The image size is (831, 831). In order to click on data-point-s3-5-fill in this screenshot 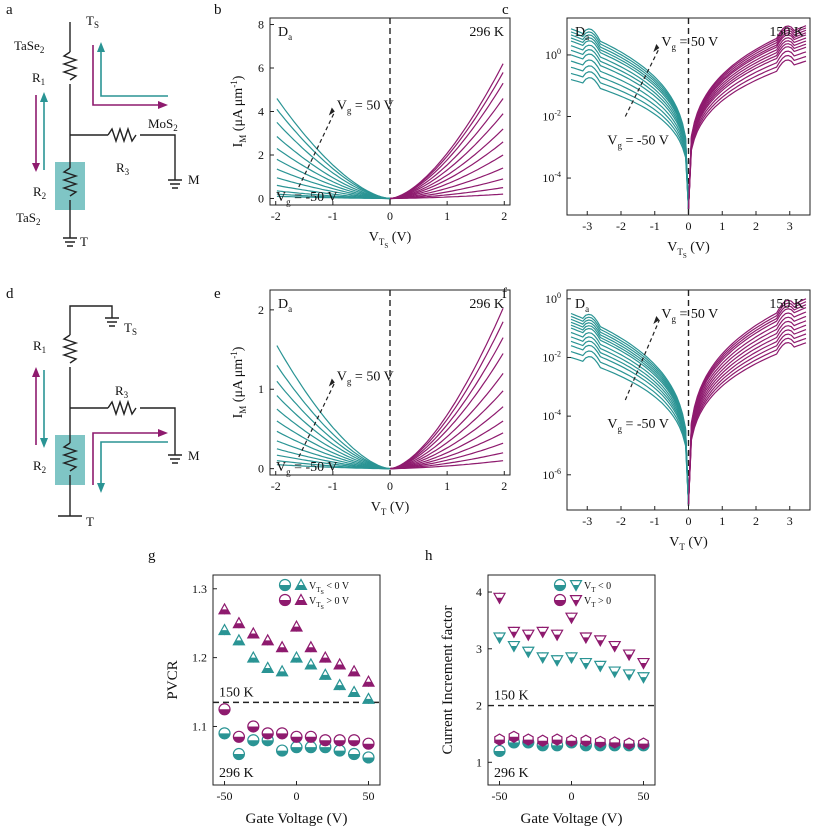, I will do `click(571, 743)`.